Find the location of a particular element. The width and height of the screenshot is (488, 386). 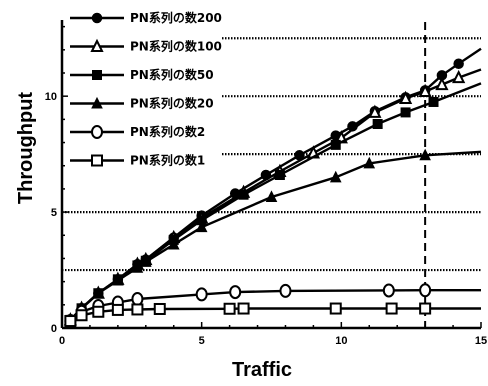

legend-item: PN系列の数2 is located at coordinates (137, 131).